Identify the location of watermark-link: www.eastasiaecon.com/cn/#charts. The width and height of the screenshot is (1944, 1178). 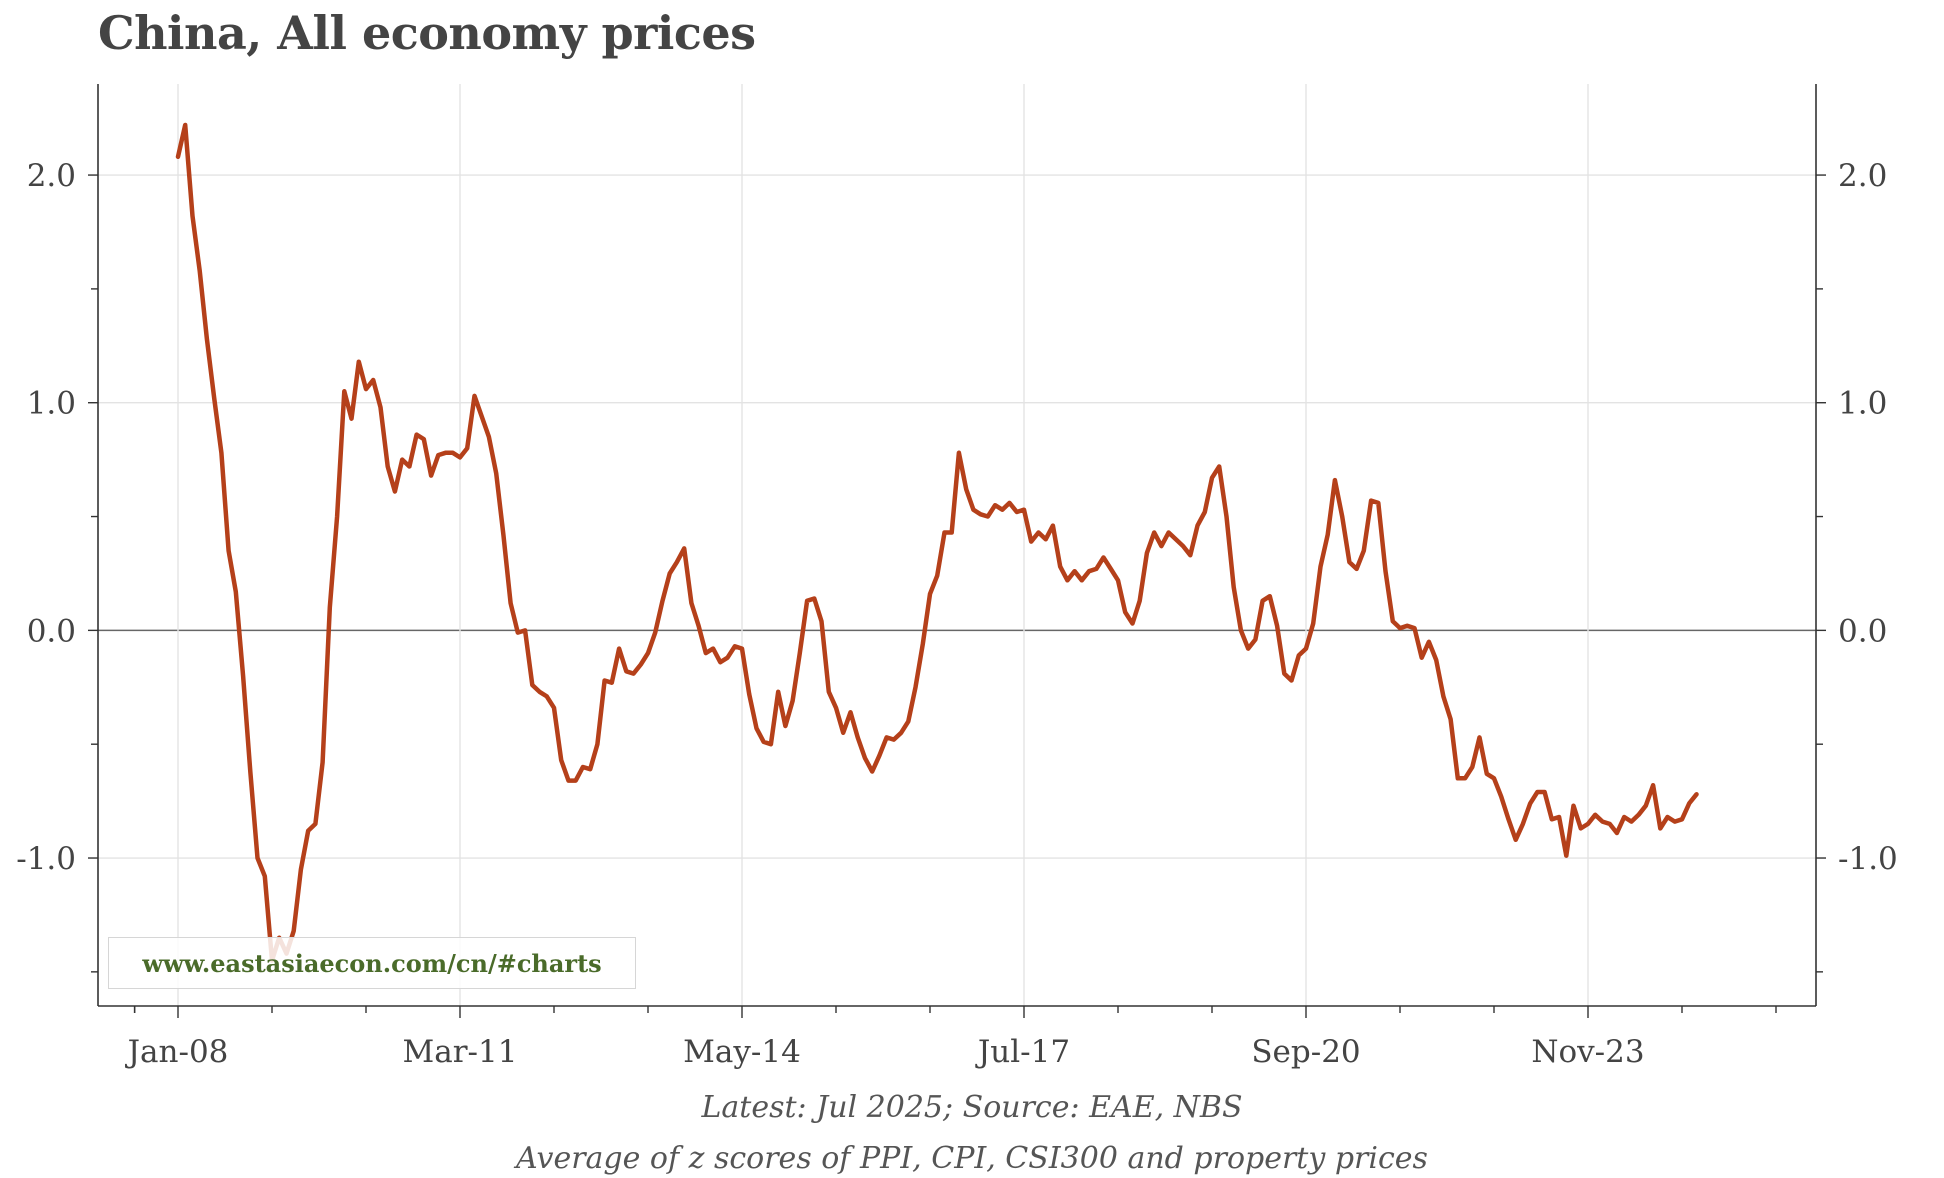
(372, 963).